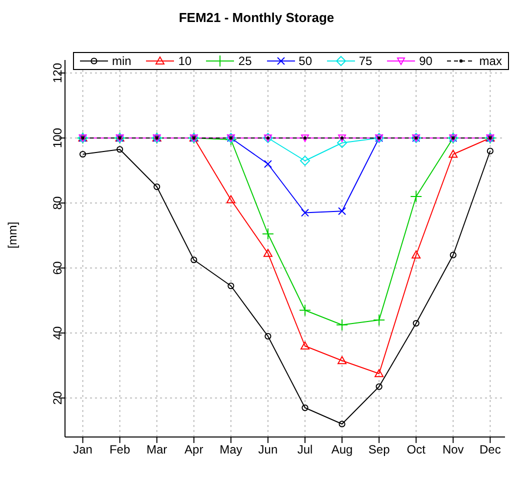 This screenshot has height=479, width=513. What do you see at coordinates (490, 449) in the screenshot?
I see `x-tick-label: Dec` at bounding box center [490, 449].